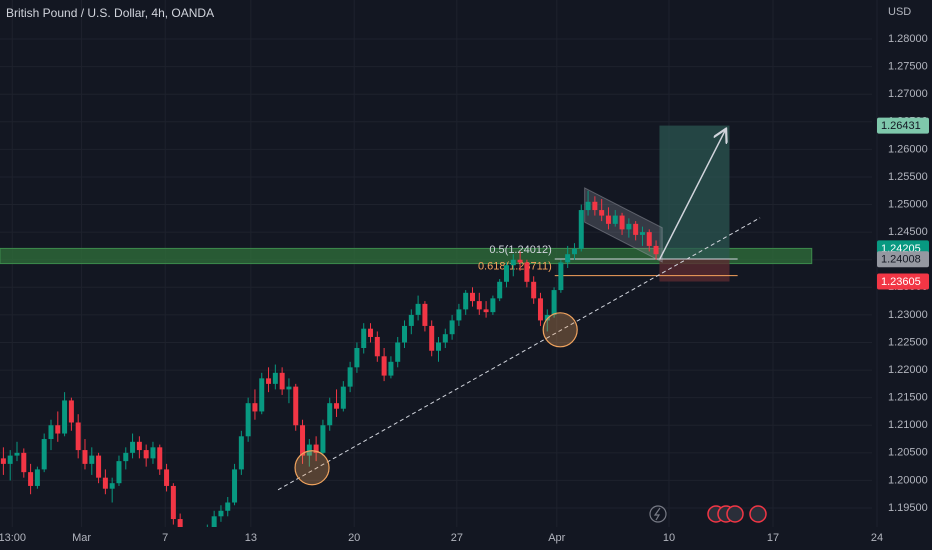  What do you see at coordinates (691, 195) in the screenshot?
I see `target-arrow` at bounding box center [691, 195].